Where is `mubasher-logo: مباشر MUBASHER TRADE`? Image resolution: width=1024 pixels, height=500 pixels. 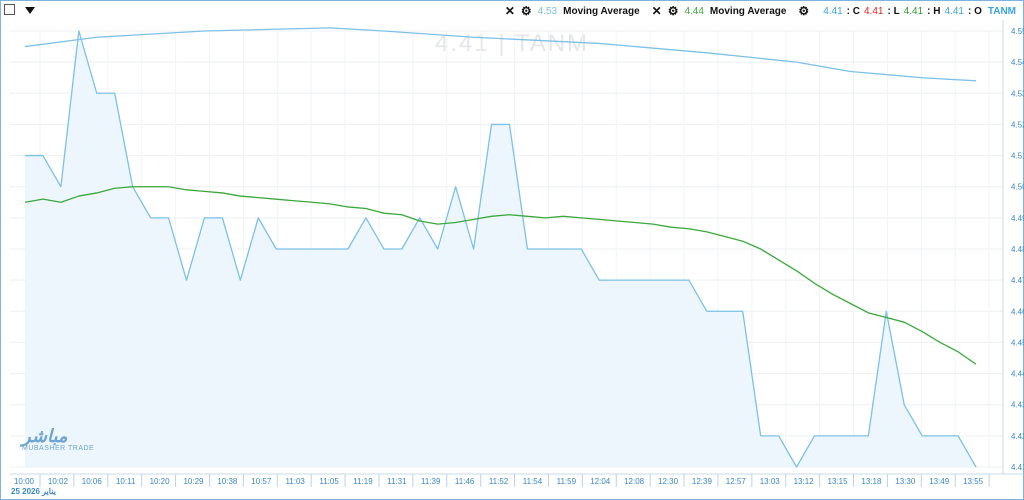
mubasher-logo: مباشر MUBASHER TRADE is located at coordinates (58, 439).